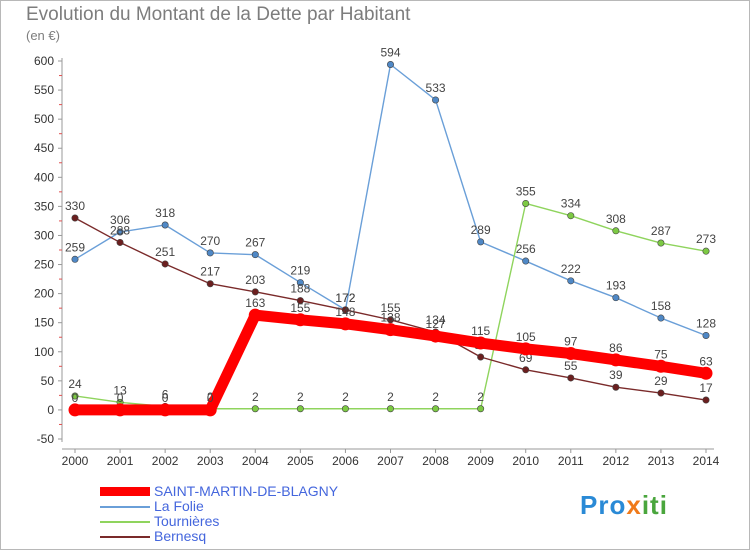 This screenshot has width=750, height=550. I want to click on point-tourni-res-2004, so click(255, 409).